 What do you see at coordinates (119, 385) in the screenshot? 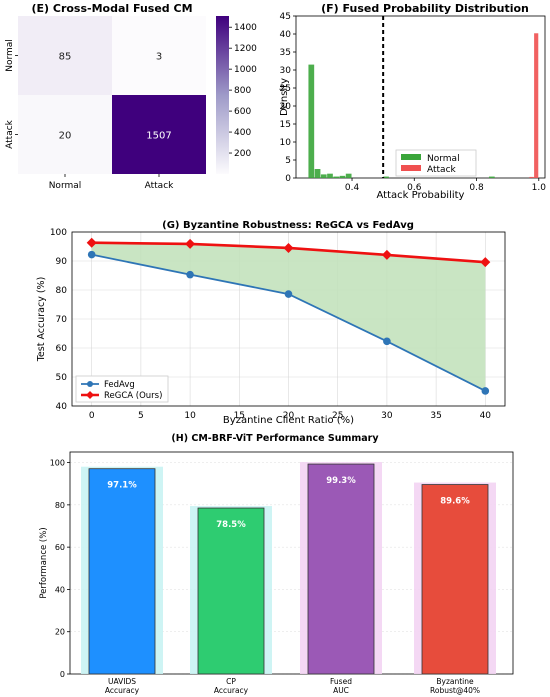
I see `legend-label: FedAvg` at bounding box center [119, 385].